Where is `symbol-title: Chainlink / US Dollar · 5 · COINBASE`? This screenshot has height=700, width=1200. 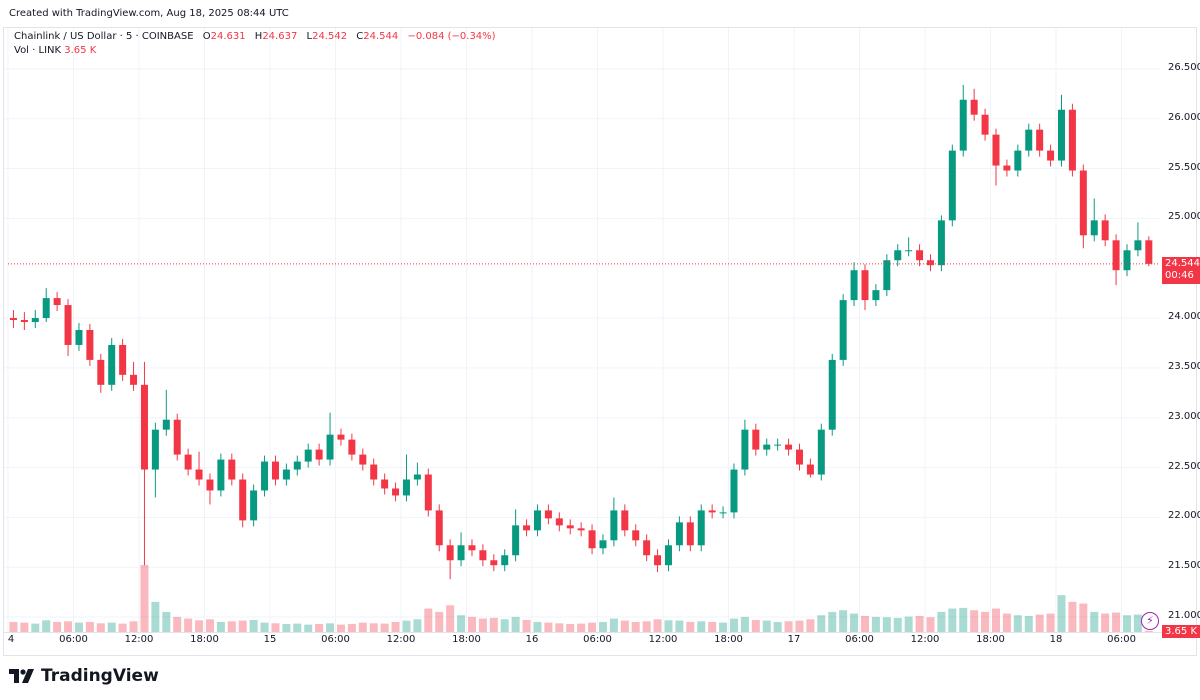 symbol-title: Chainlink / US Dollar · 5 · COINBASE is located at coordinates (104, 36).